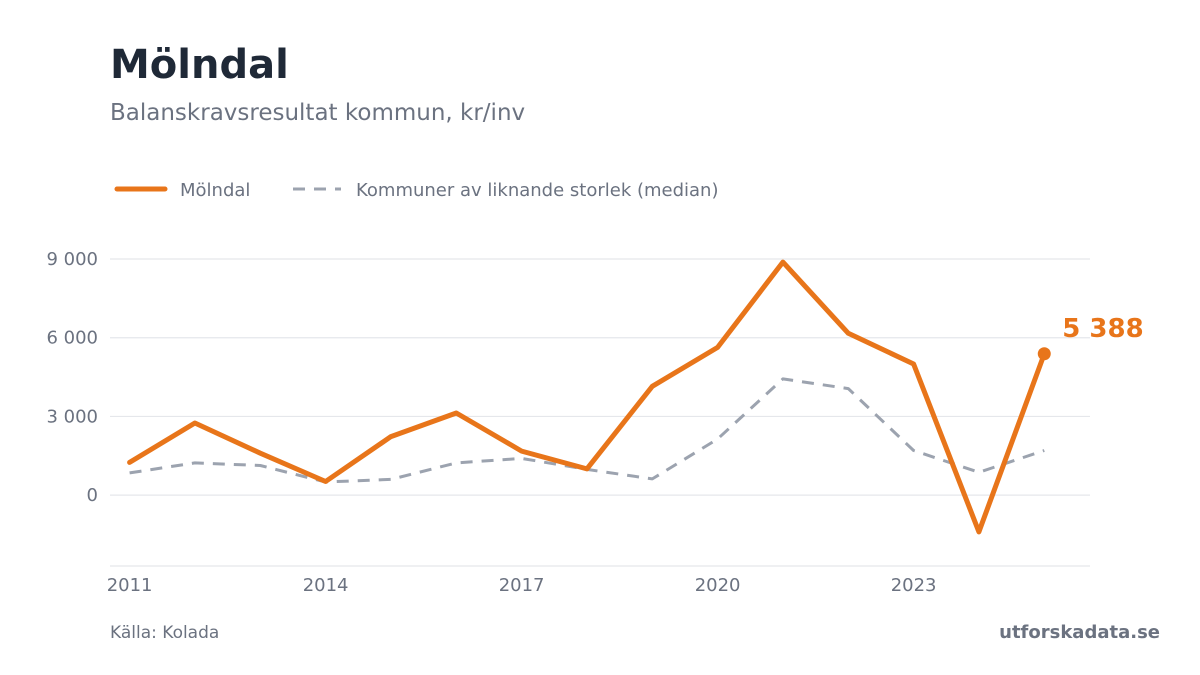  I want to click on y-tick-label: 9 000, so click(72, 259).